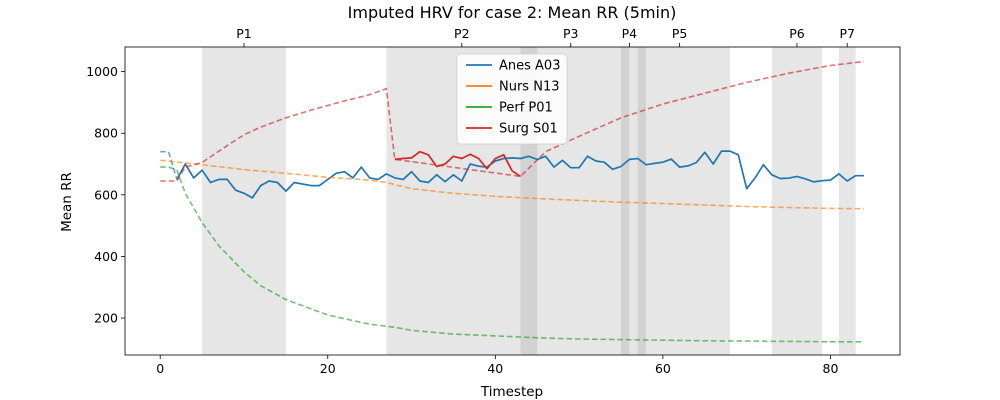 Image resolution: width=1000 pixels, height=400 pixels. What do you see at coordinates (529, 87) in the screenshot?
I see `legend-label: Nurs N13` at bounding box center [529, 87].